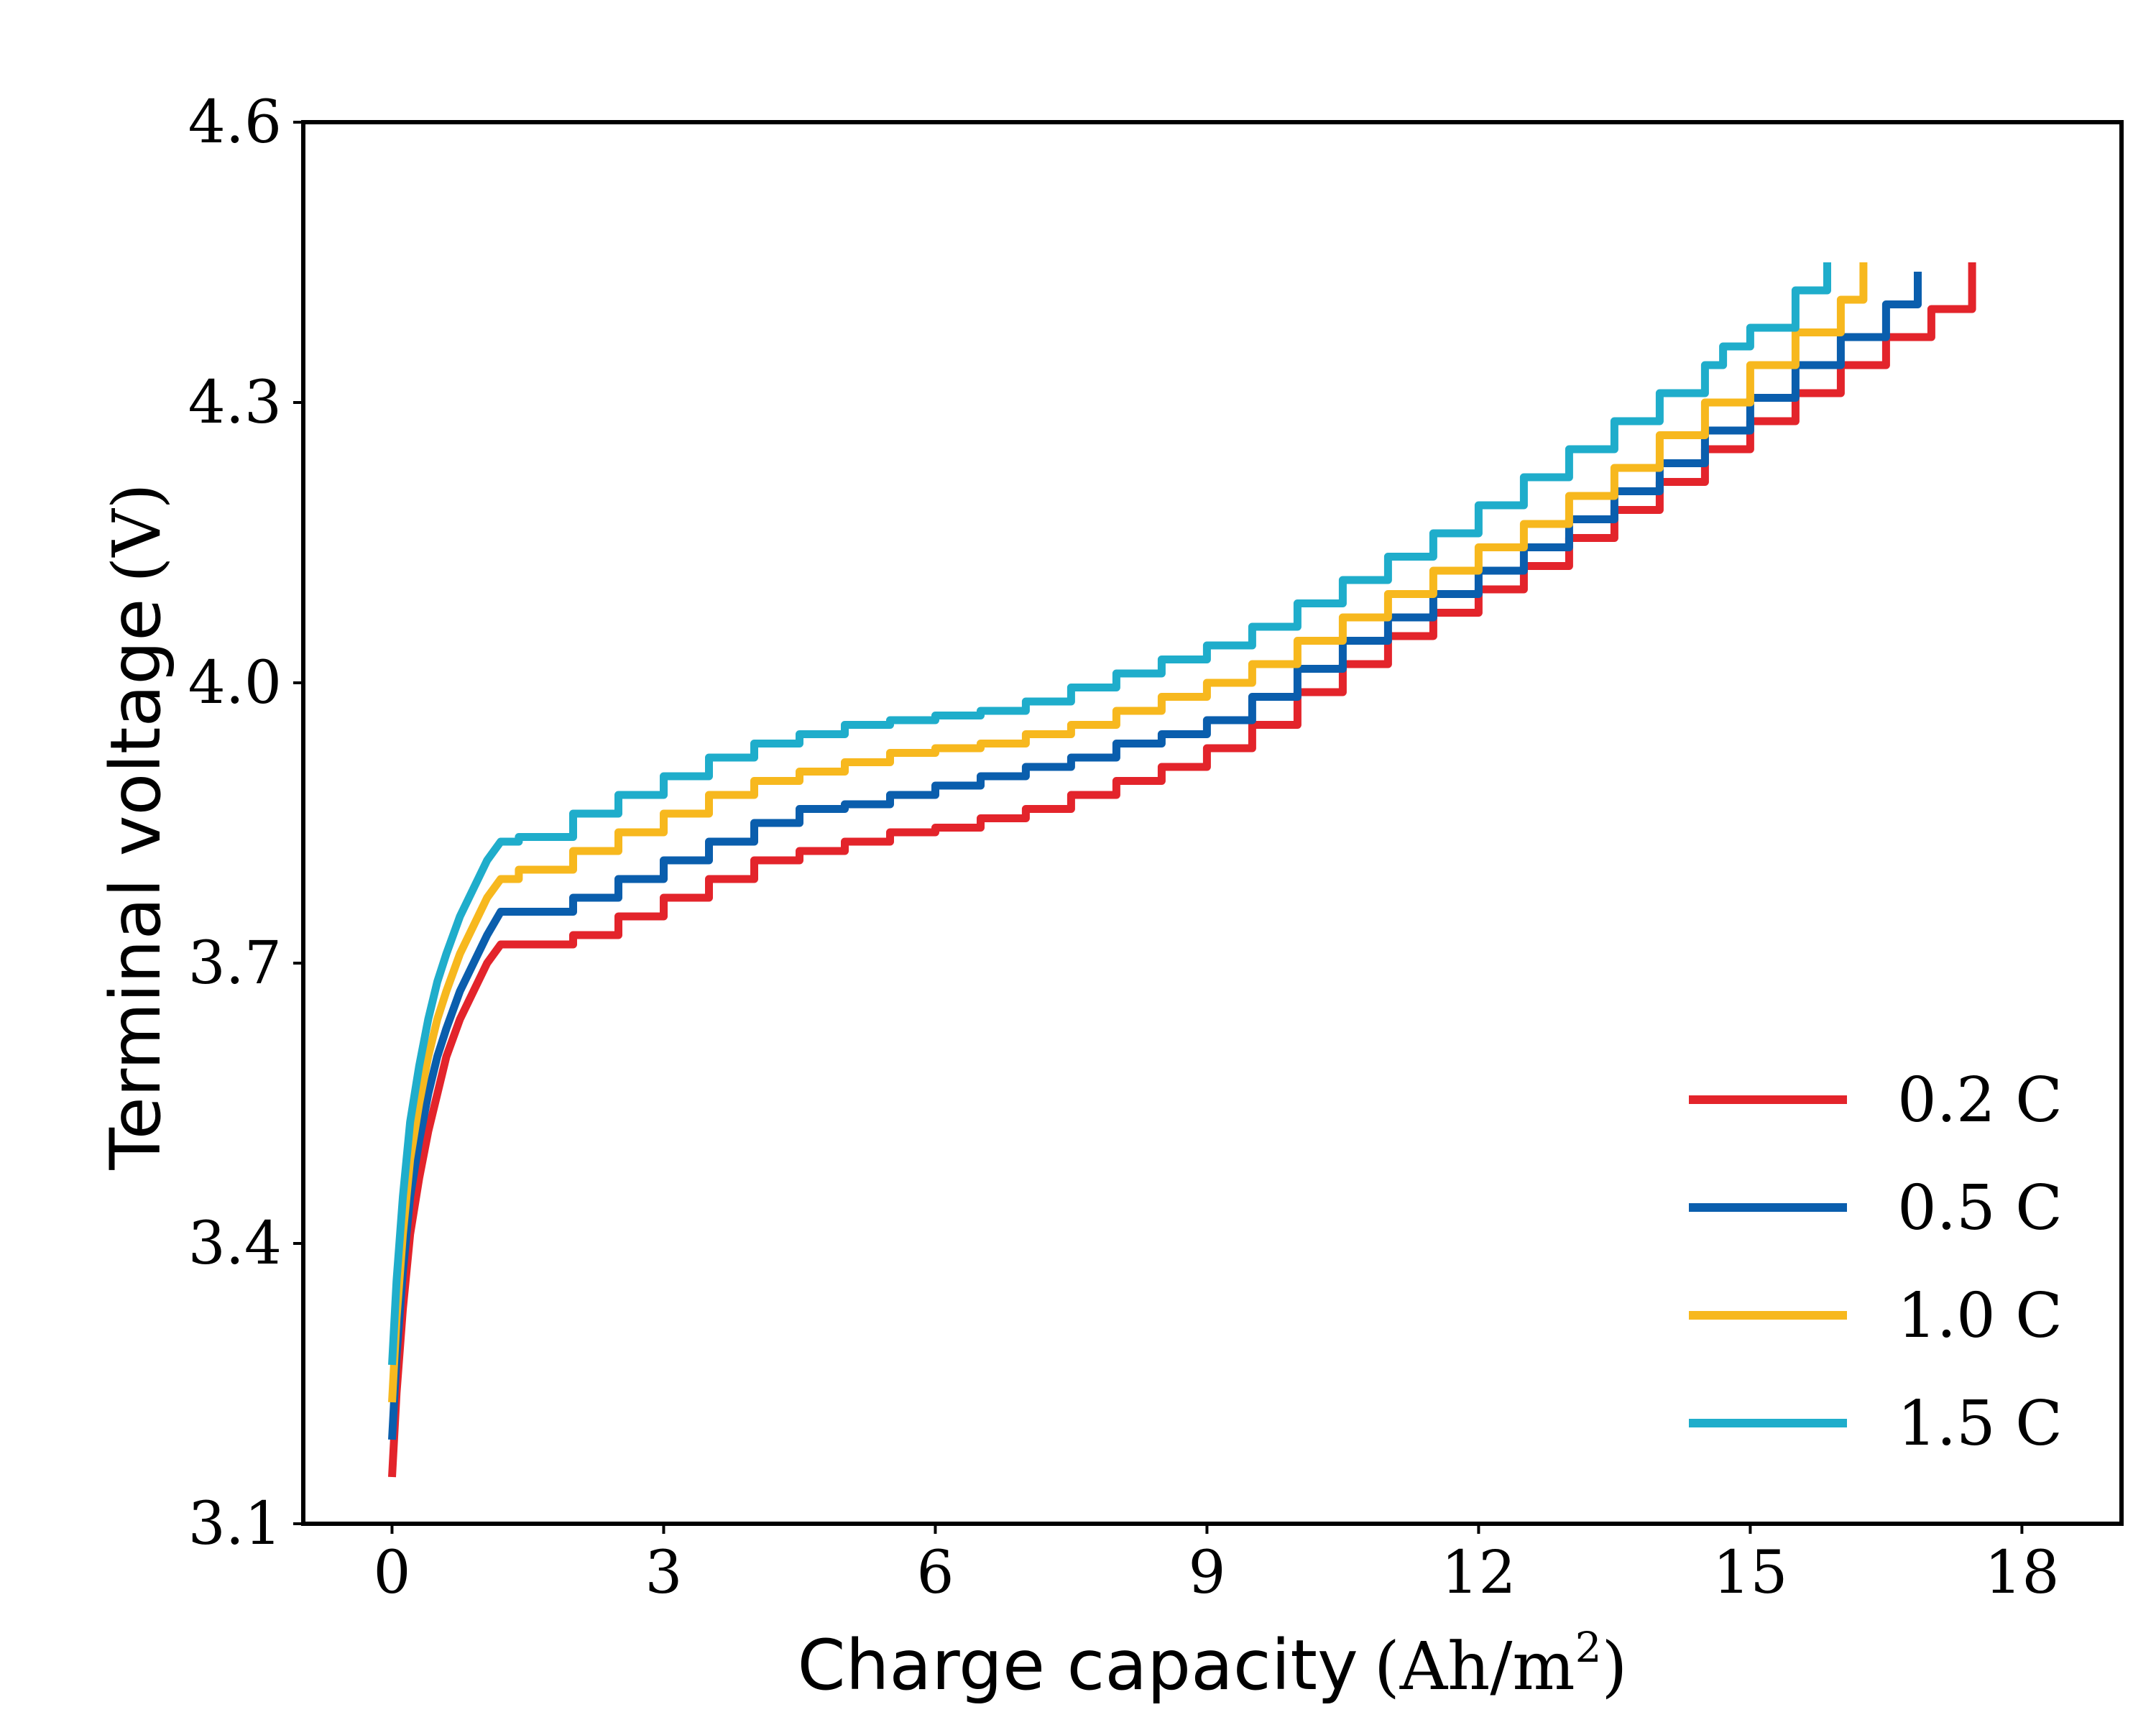 The height and width of the screenshot is (1725, 2156). Describe the element at coordinates (1750, 1573) in the screenshot. I see `x-tick-label: 15` at that location.